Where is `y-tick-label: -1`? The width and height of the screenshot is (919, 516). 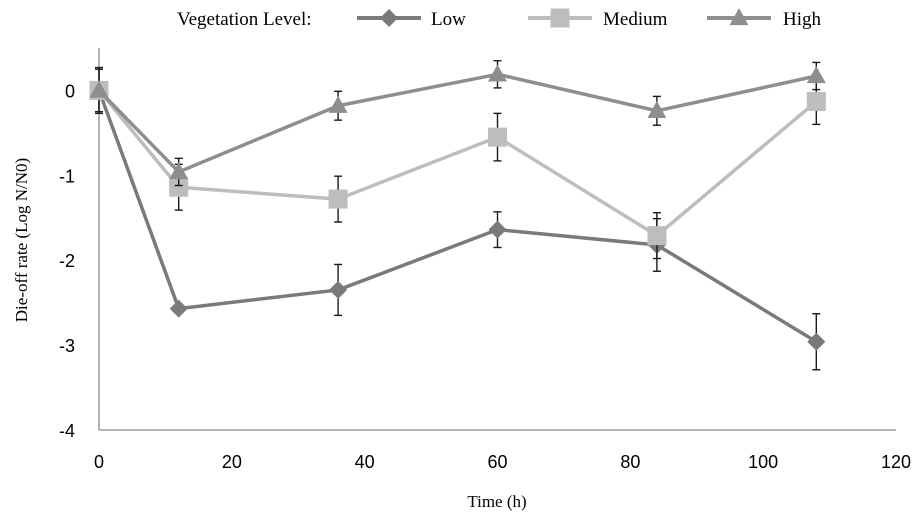
y-tick-label: -1 is located at coordinates (67, 176).